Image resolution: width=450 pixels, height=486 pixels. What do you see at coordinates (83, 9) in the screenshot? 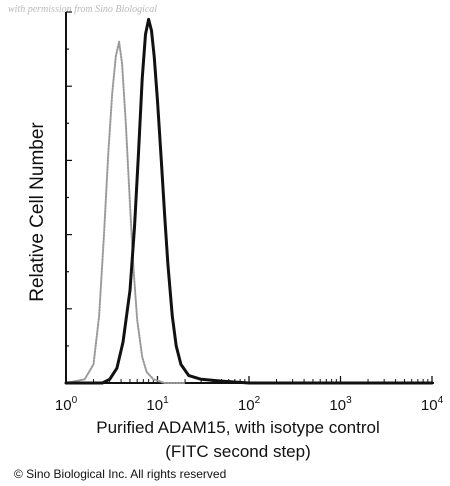
I see `watermark-text: with permission from Sino Biological` at bounding box center [83, 9].